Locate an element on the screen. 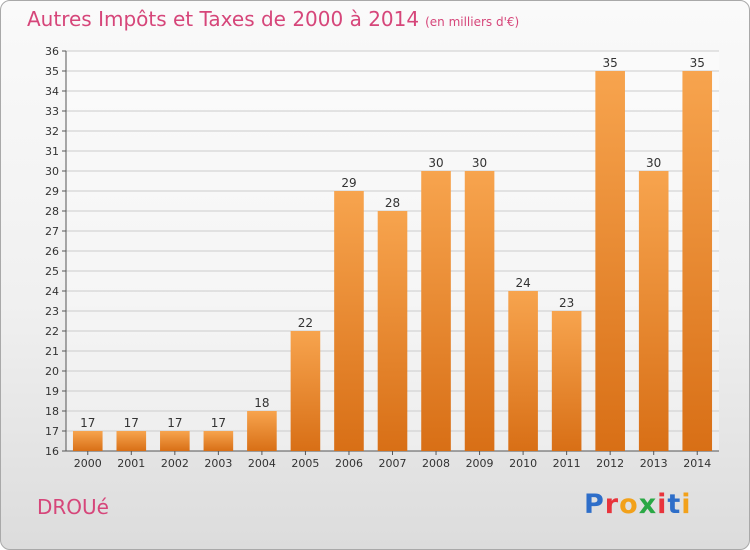 The image size is (750, 550). y-tick-label: 23 is located at coordinates (52, 311).